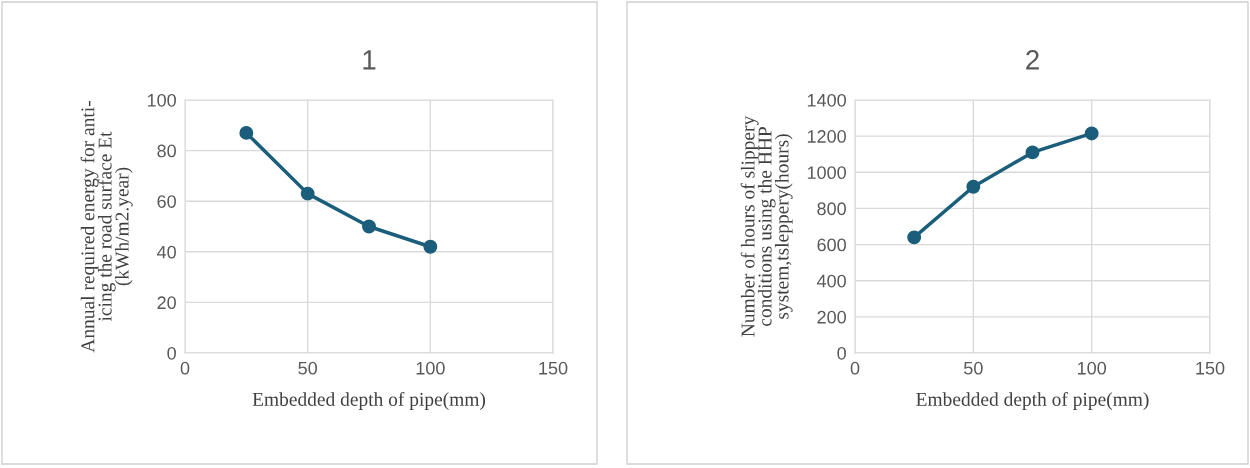 This screenshot has height=468, width=1250. I want to click on y-tick-label: 60, so click(166, 201).